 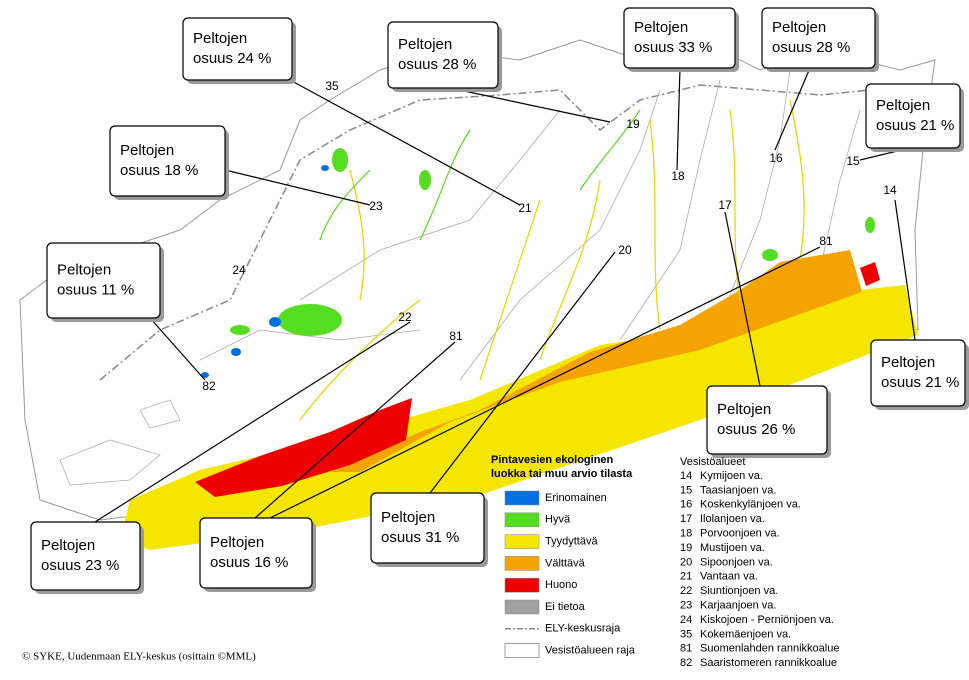 What do you see at coordinates (740, 534) in the screenshot?
I see `watershed-name: Porvoonjoen va.` at bounding box center [740, 534].